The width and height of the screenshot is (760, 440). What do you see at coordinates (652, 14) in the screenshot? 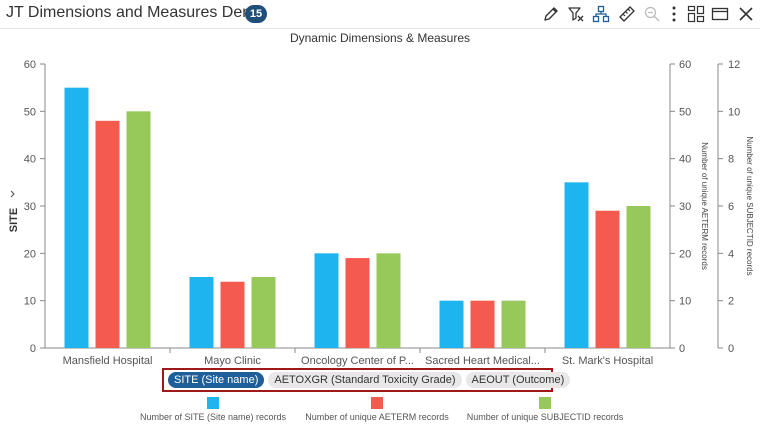
I see `zoom-out-icon` at bounding box center [652, 14].